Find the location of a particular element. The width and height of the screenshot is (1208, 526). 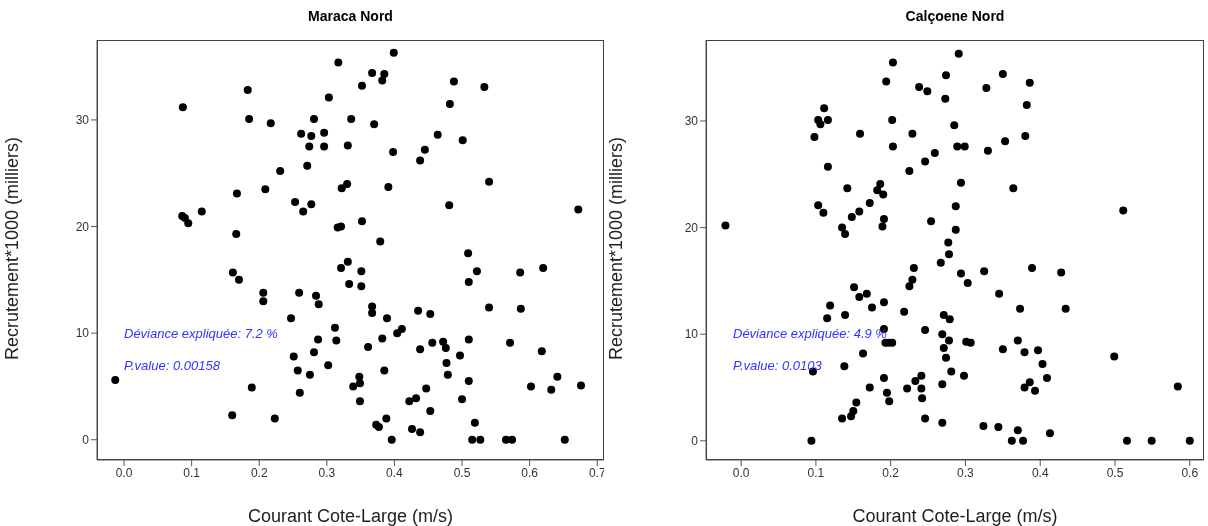

annotation: P.value: 0.00158 is located at coordinates (172, 365).